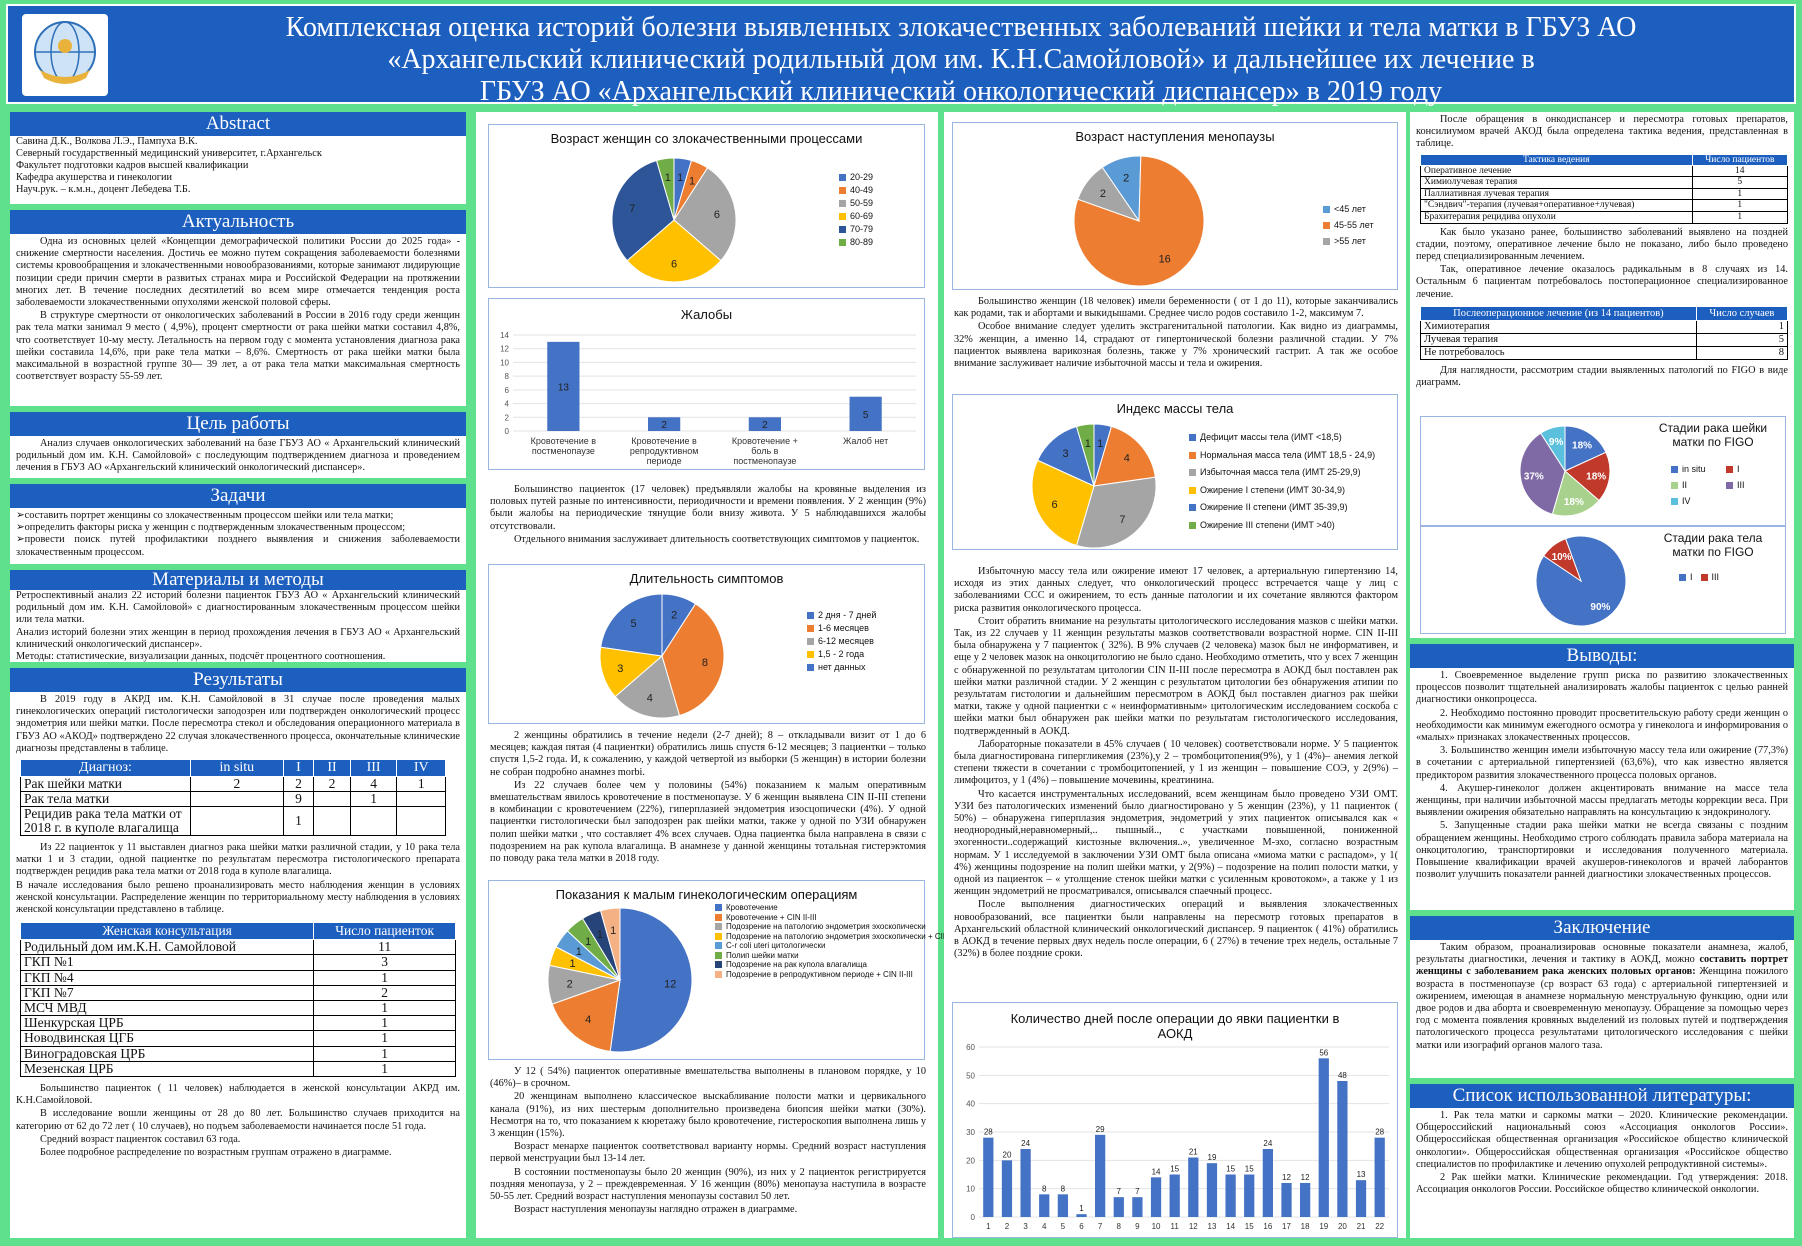 This screenshot has height=1246, width=1802. I want to click on menopause-chart-title: Возраст наступления менопаузы, so click(1175, 136).